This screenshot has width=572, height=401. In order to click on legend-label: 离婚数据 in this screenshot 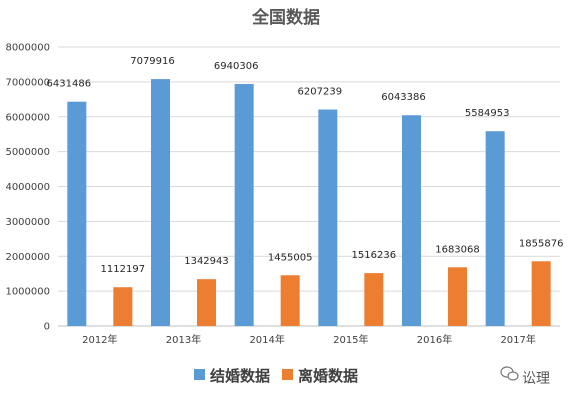, I will do `click(328, 376)`.